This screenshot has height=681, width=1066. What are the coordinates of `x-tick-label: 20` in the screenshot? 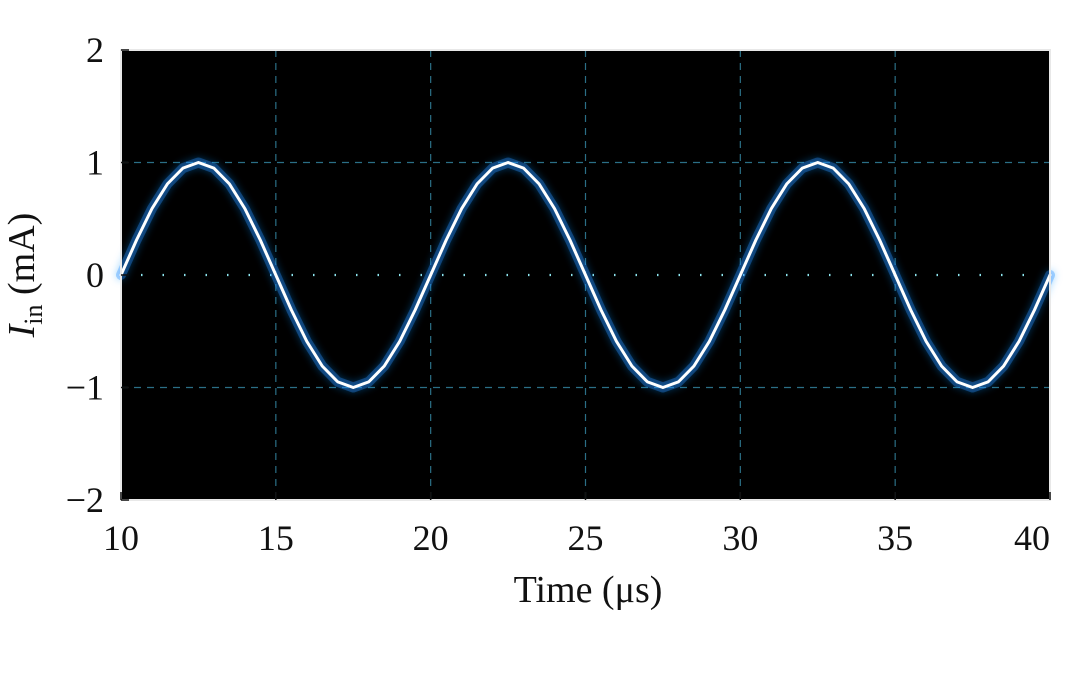 It's located at (431, 538).